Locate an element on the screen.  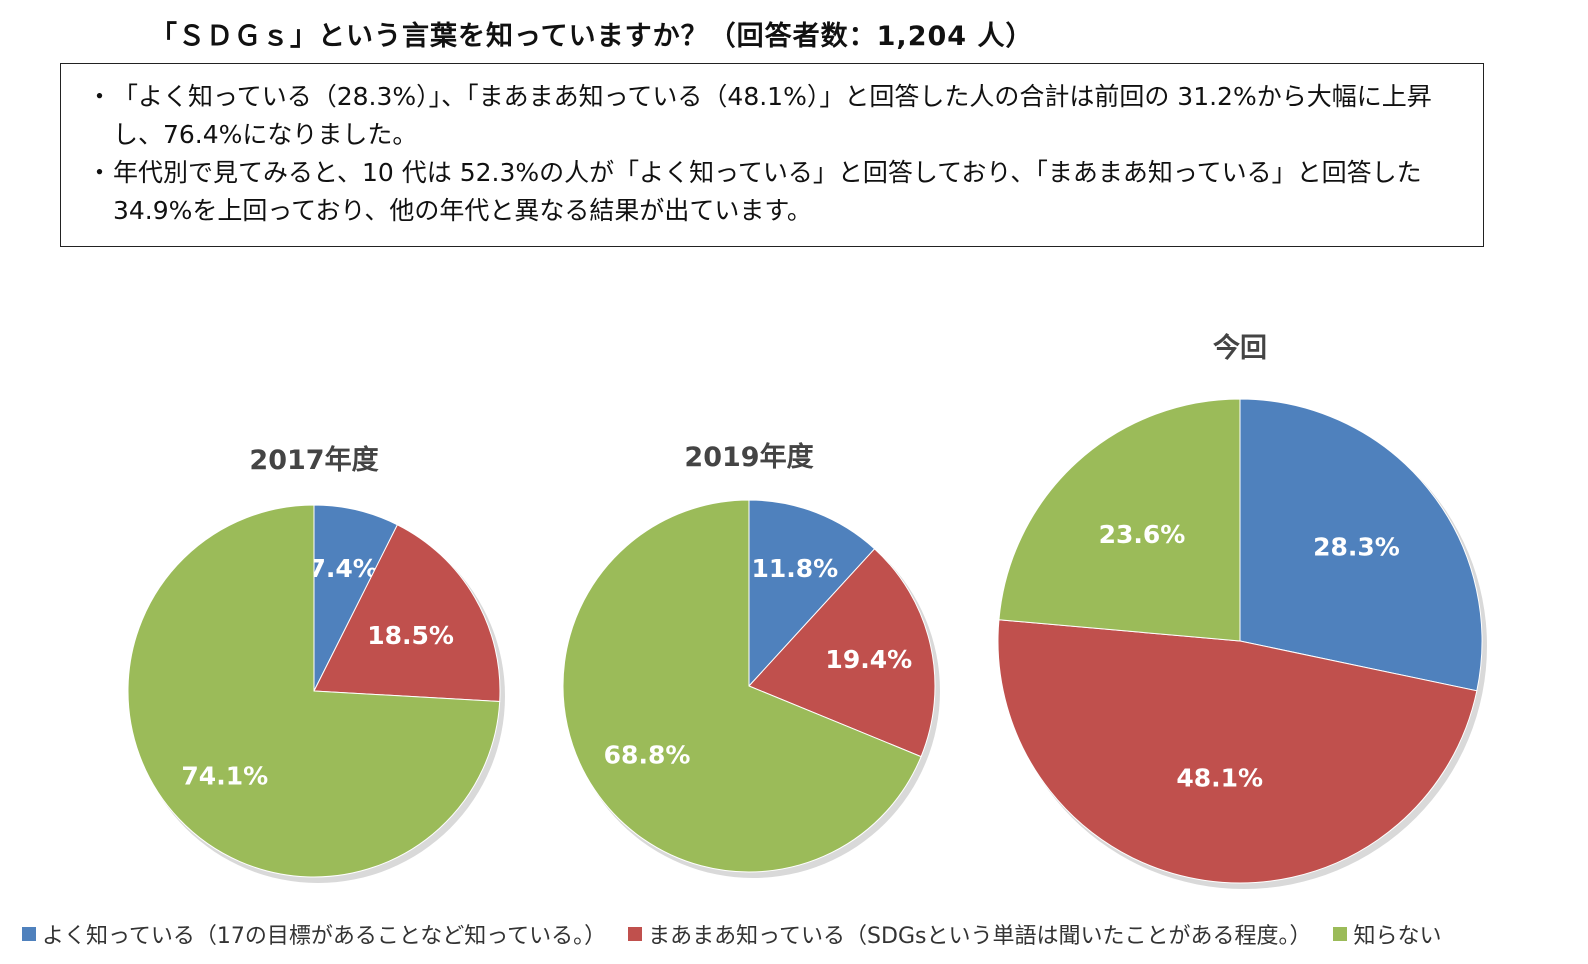
pie-3-slice-somewhat is located at coordinates (1237, 751).